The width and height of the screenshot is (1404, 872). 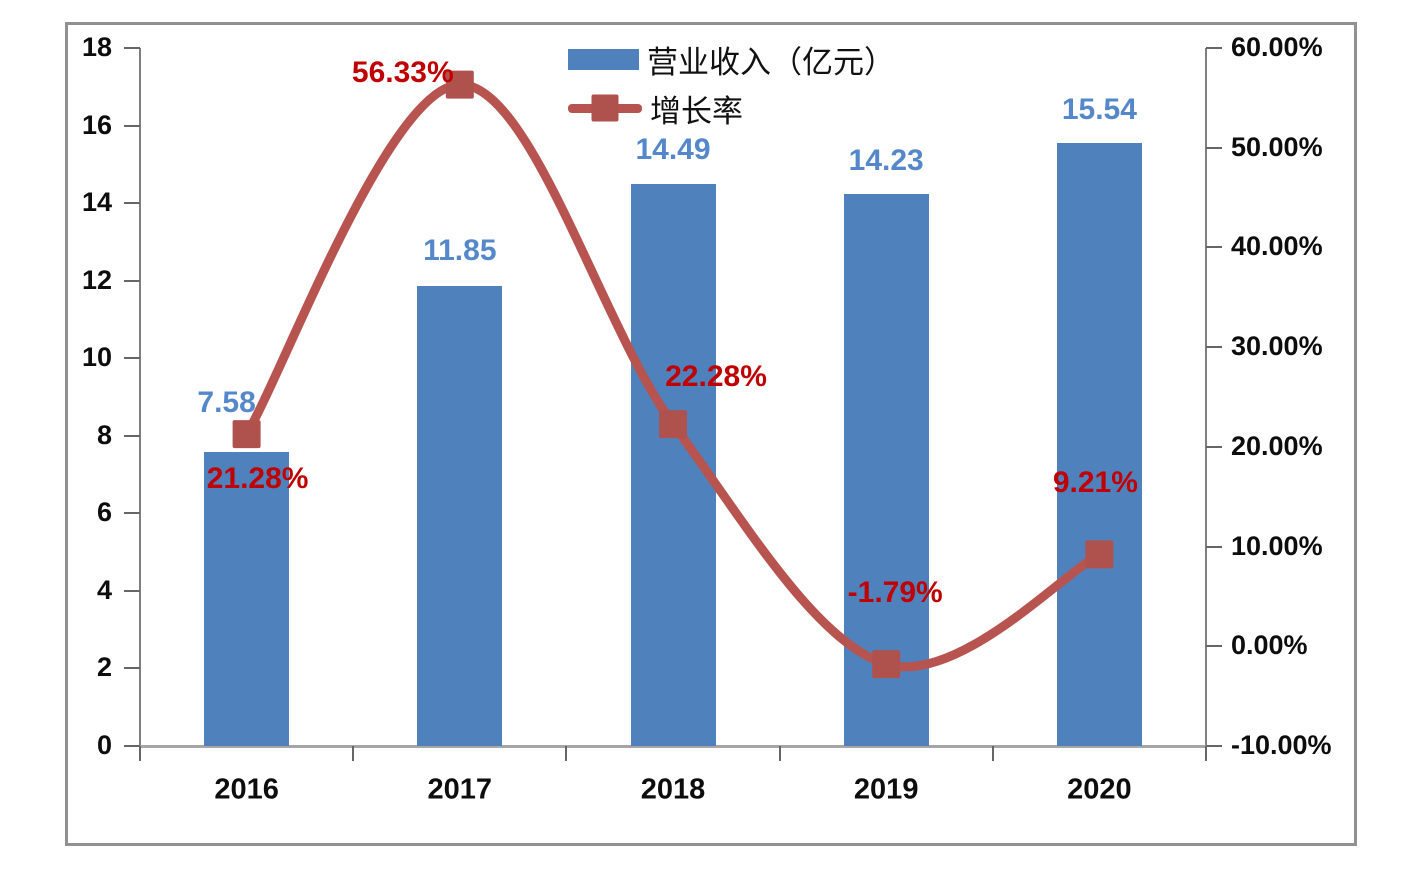 What do you see at coordinates (895, 593) in the screenshot?
I see `growth-point-label: -1.79%` at bounding box center [895, 593].